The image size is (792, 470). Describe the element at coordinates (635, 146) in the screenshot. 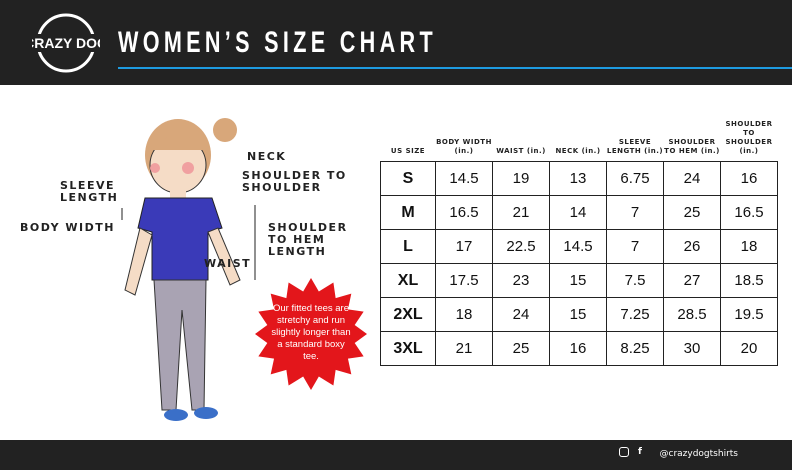

I see `column-header: SLEEVE LENGTH (in.)` at that location.